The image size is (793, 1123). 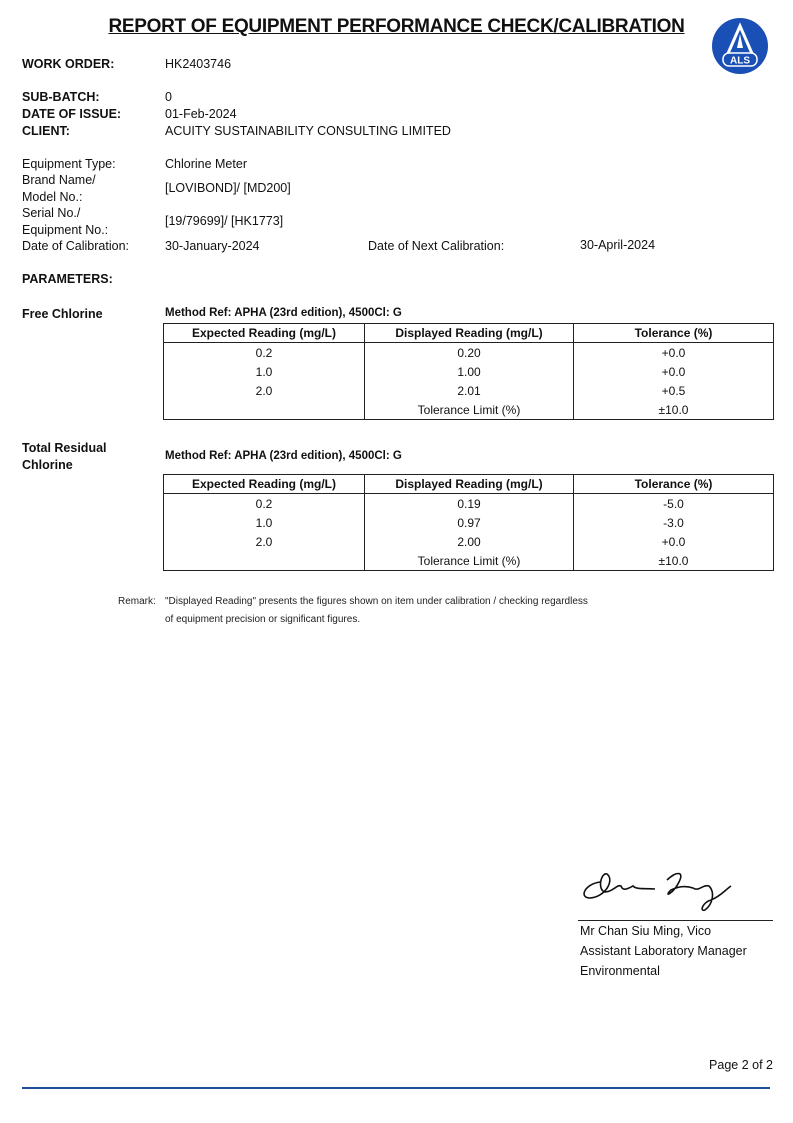 I want to click on signatory-department: Environmental, so click(x=620, y=971).